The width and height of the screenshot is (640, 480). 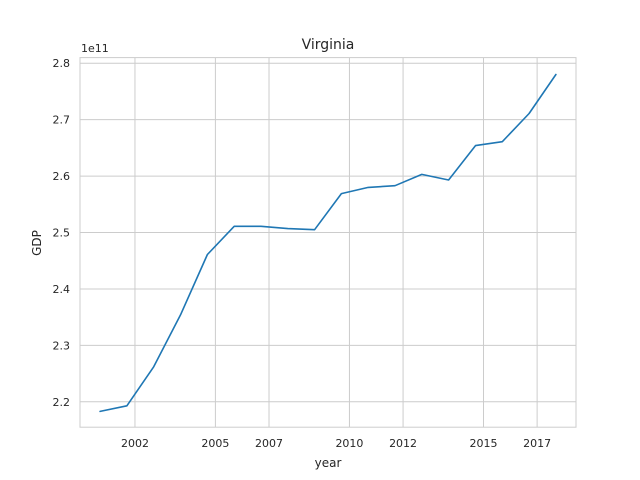 What do you see at coordinates (62, 289) in the screenshot?
I see `y-tick-label: 2.4` at bounding box center [62, 289].